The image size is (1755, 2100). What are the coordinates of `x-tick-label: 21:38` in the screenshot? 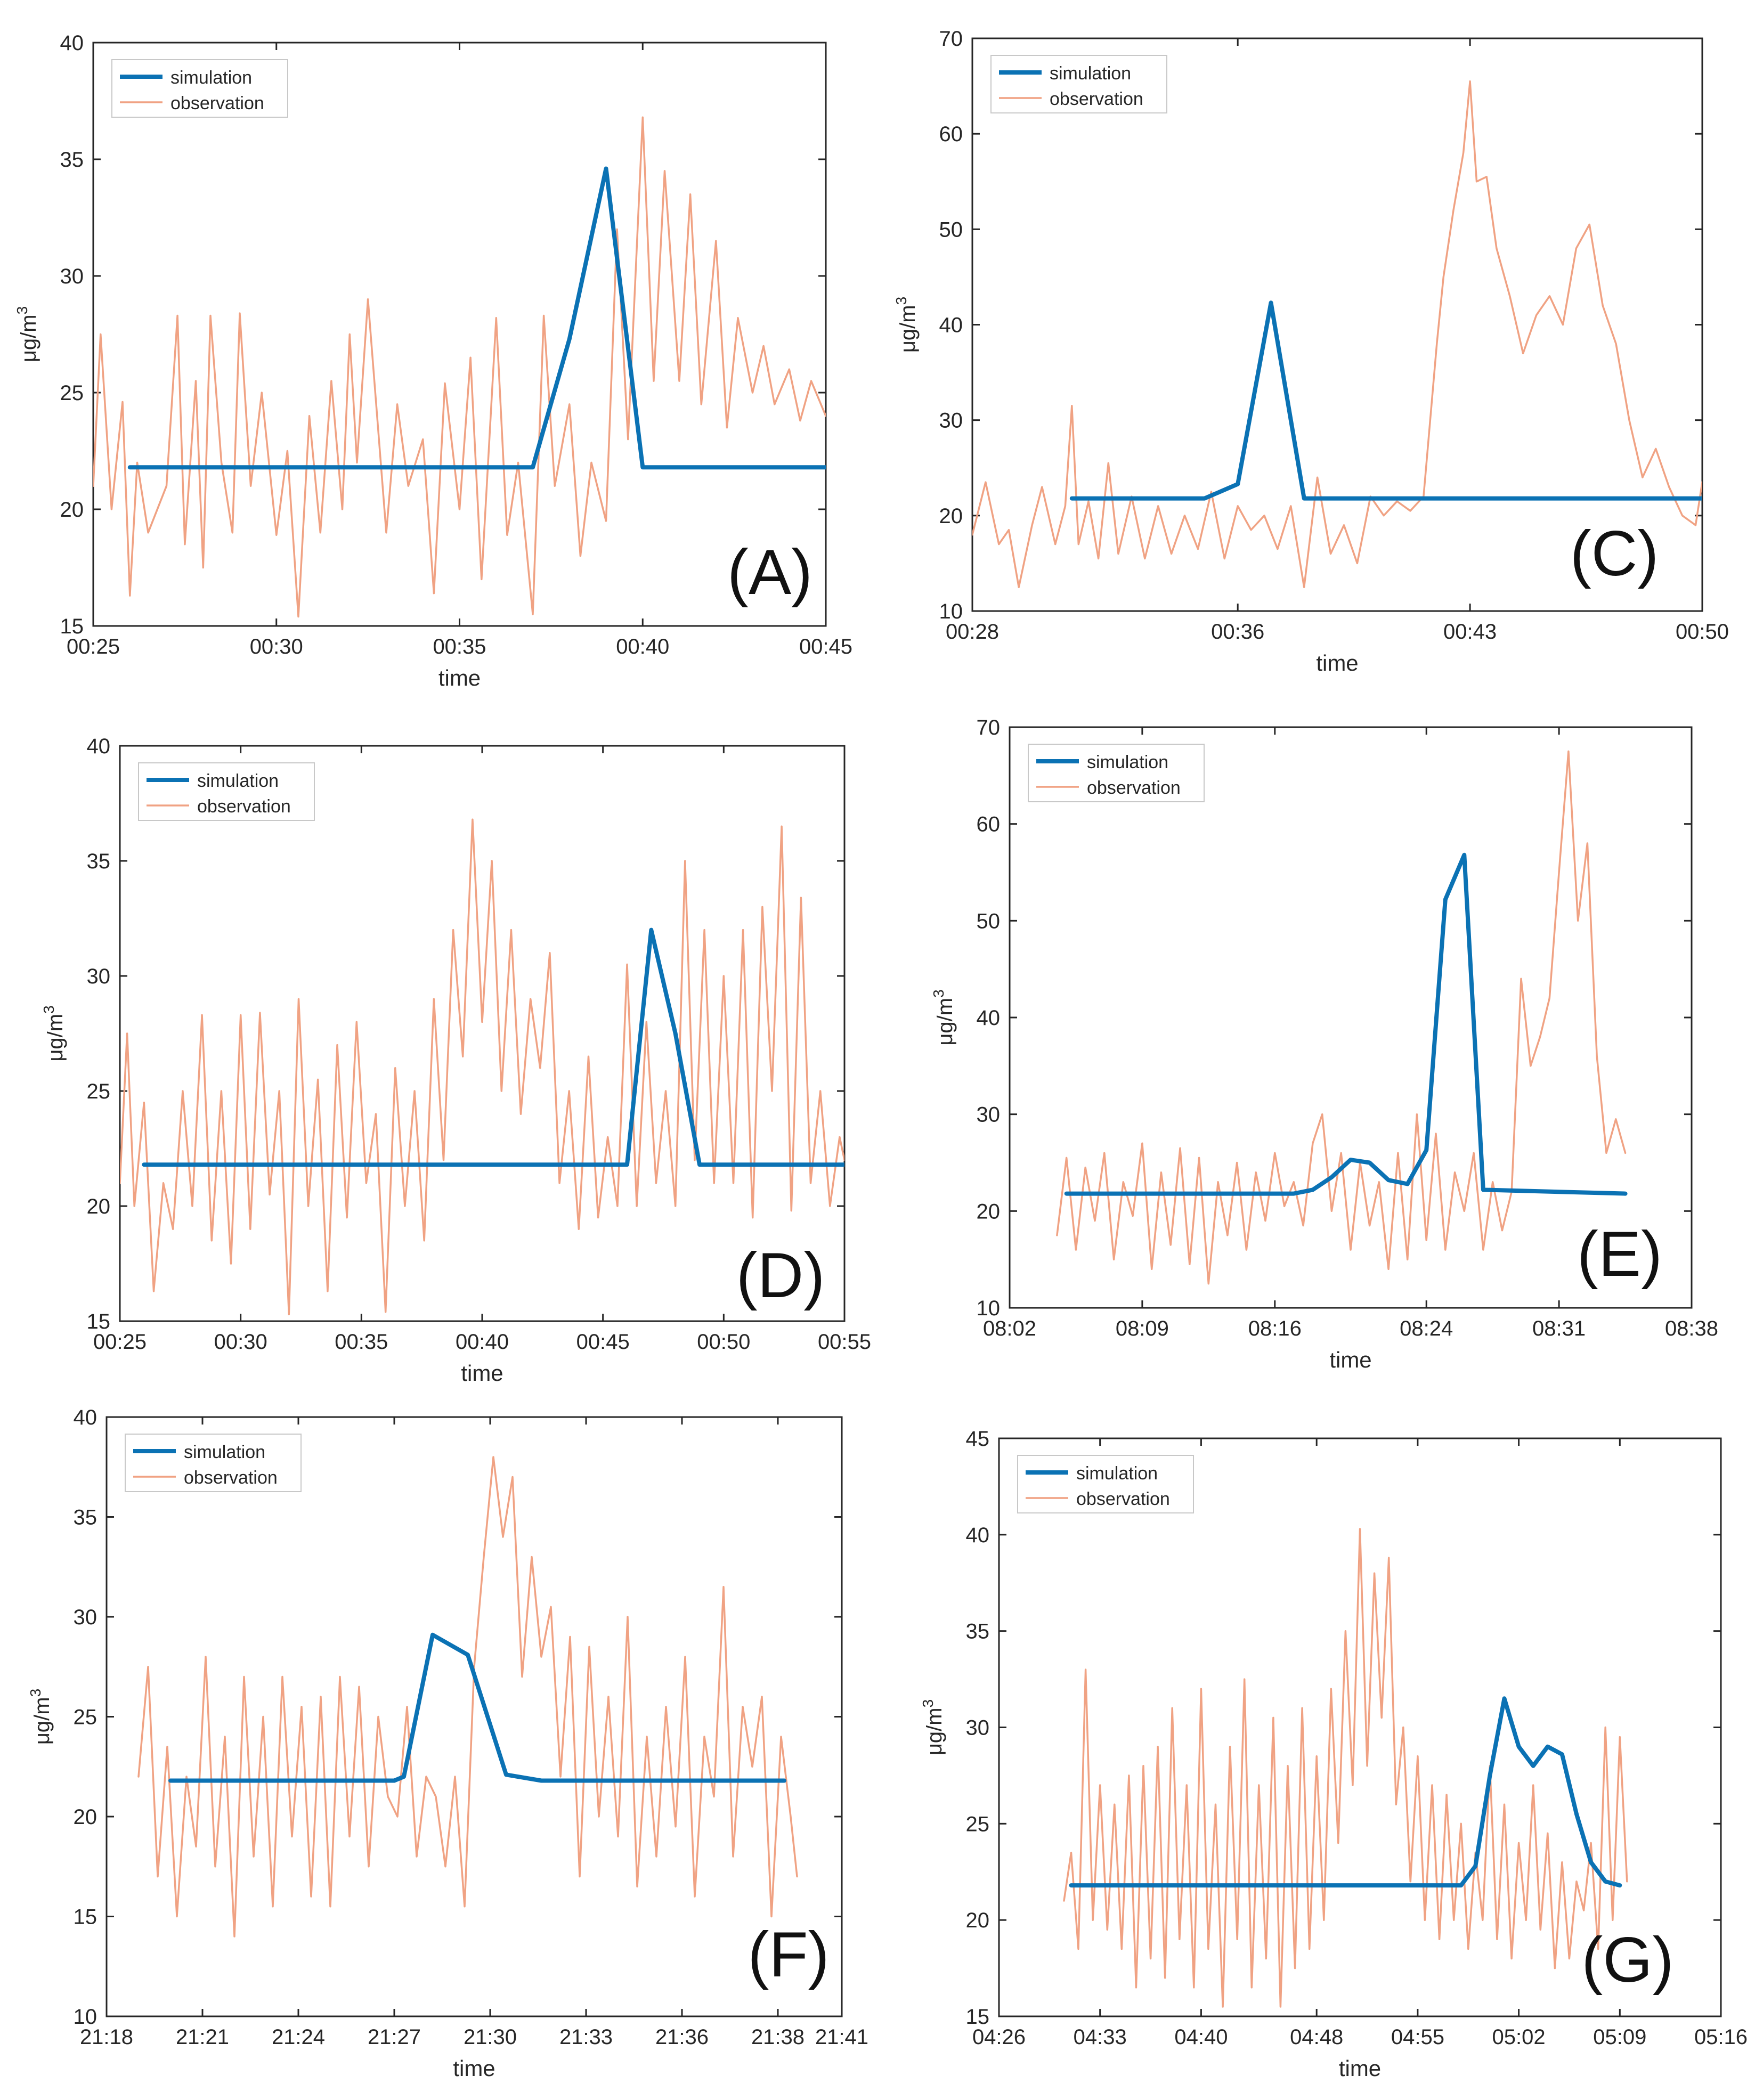 It's located at (778, 2037).